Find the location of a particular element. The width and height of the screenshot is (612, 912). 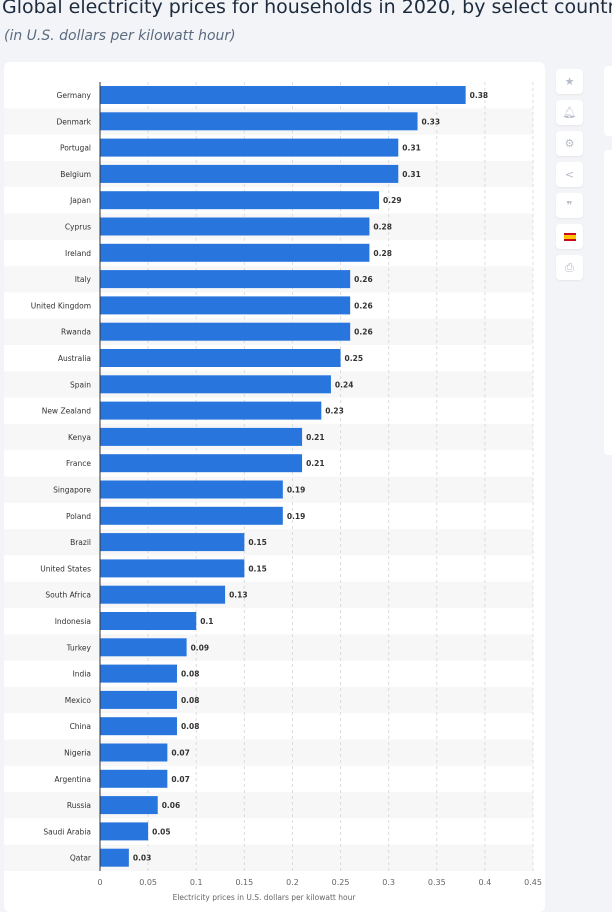

x-tick-label: 0.35 is located at coordinates (437, 882).